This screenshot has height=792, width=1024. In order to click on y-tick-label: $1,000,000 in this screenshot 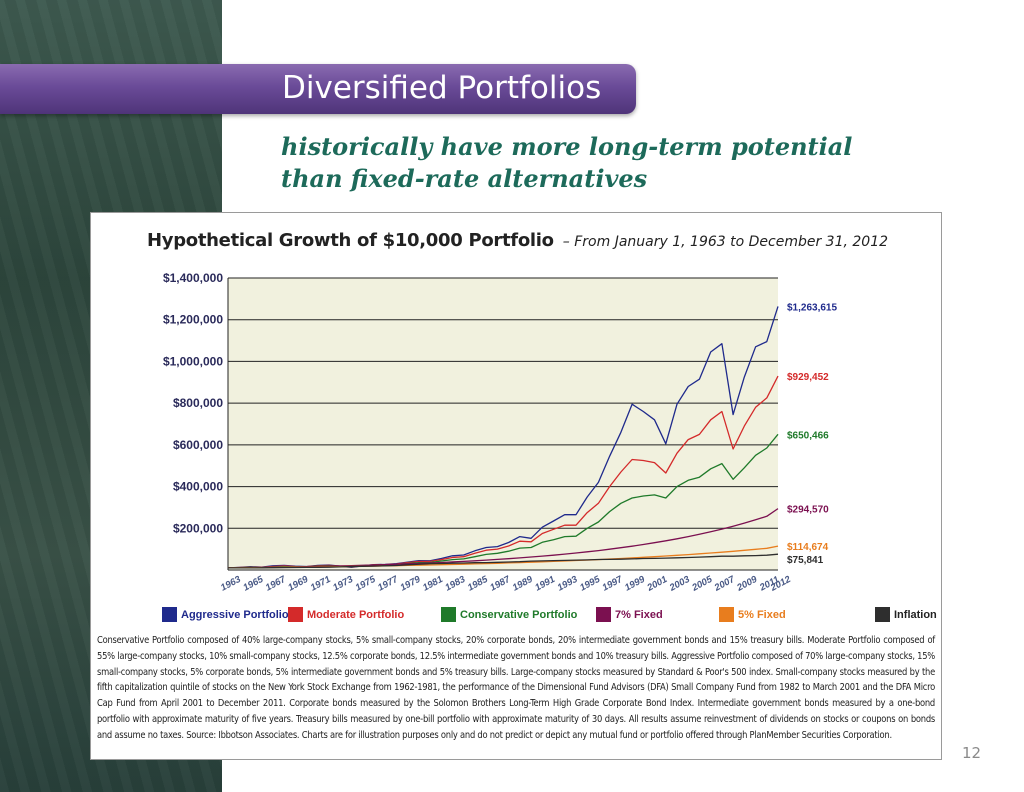, I will do `click(193, 361)`.